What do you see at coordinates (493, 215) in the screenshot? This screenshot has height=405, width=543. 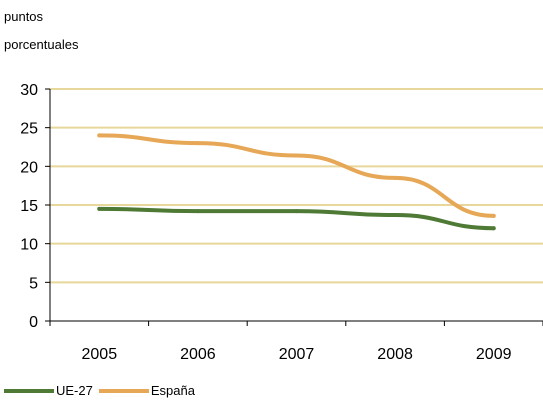 I see `data-point-espaa-2009` at bounding box center [493, 215].